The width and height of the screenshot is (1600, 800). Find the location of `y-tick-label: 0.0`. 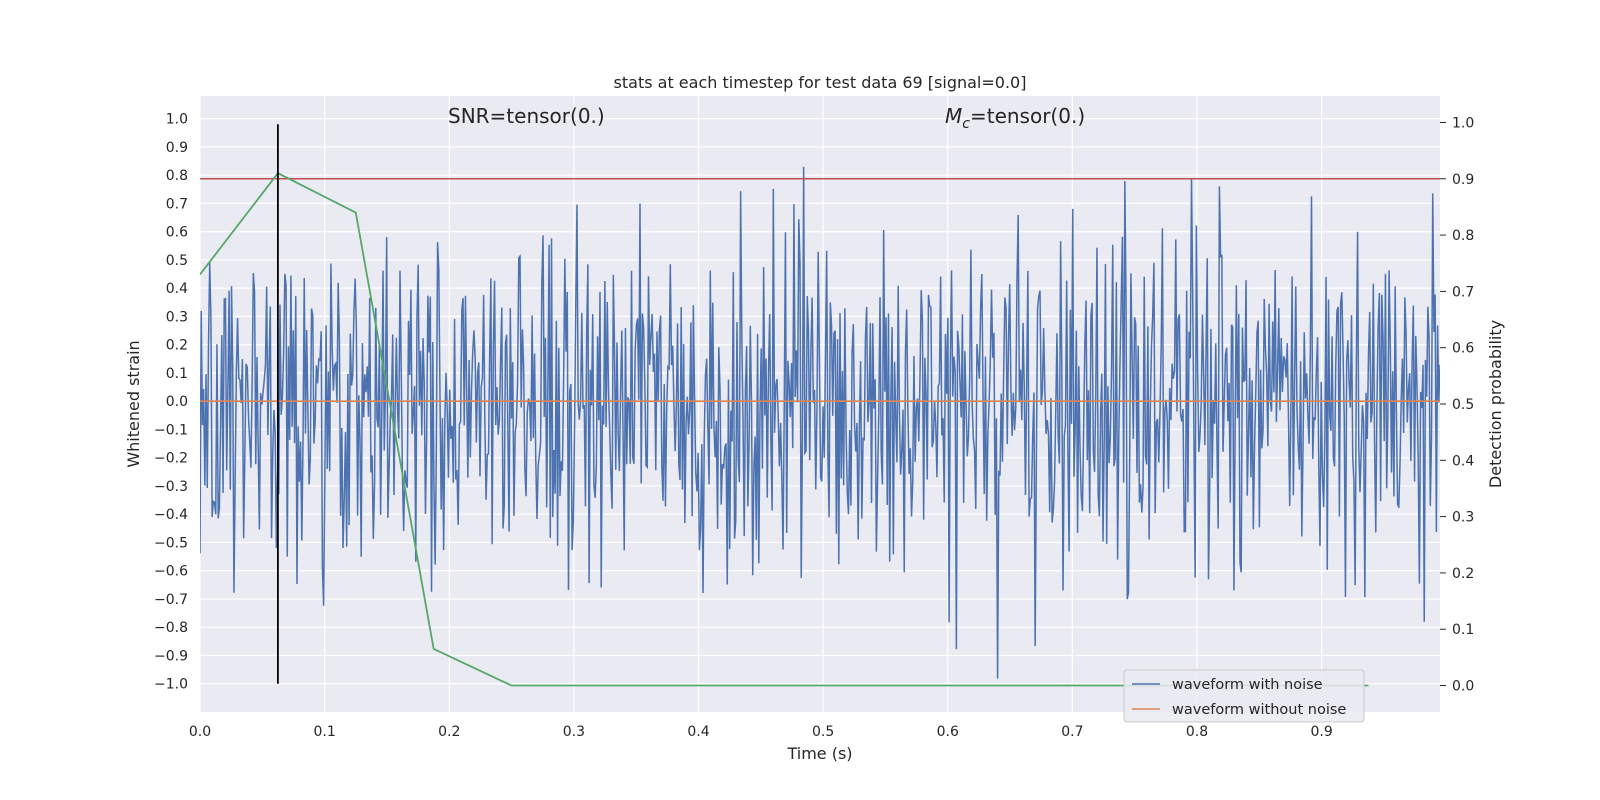

y-tick-label: 0.0 is located at coordinates (177, 402).